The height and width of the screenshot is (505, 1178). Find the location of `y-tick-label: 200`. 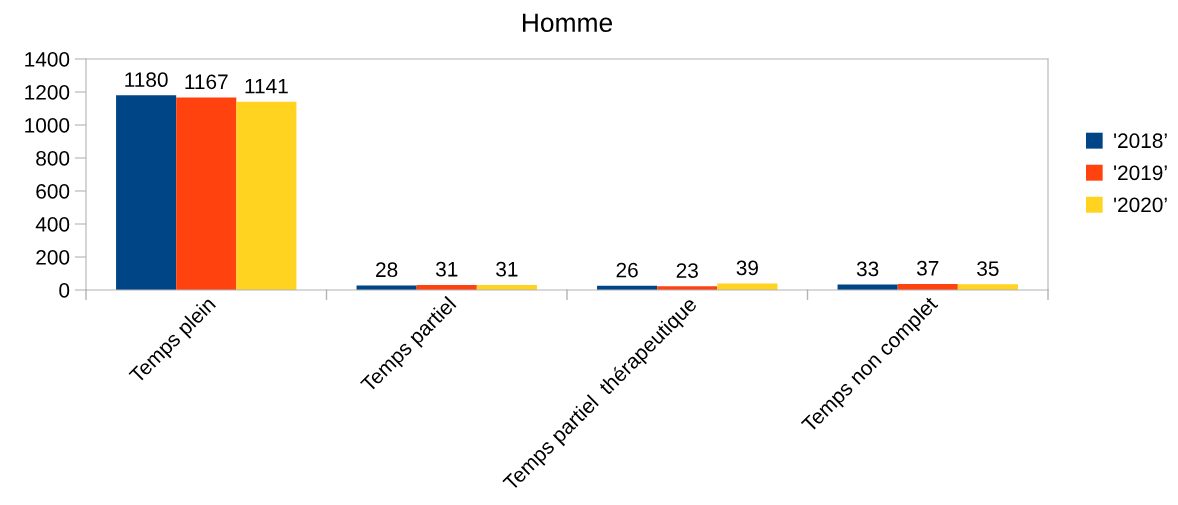

y-tick-label: 200 is located at coordinates (53, 257).